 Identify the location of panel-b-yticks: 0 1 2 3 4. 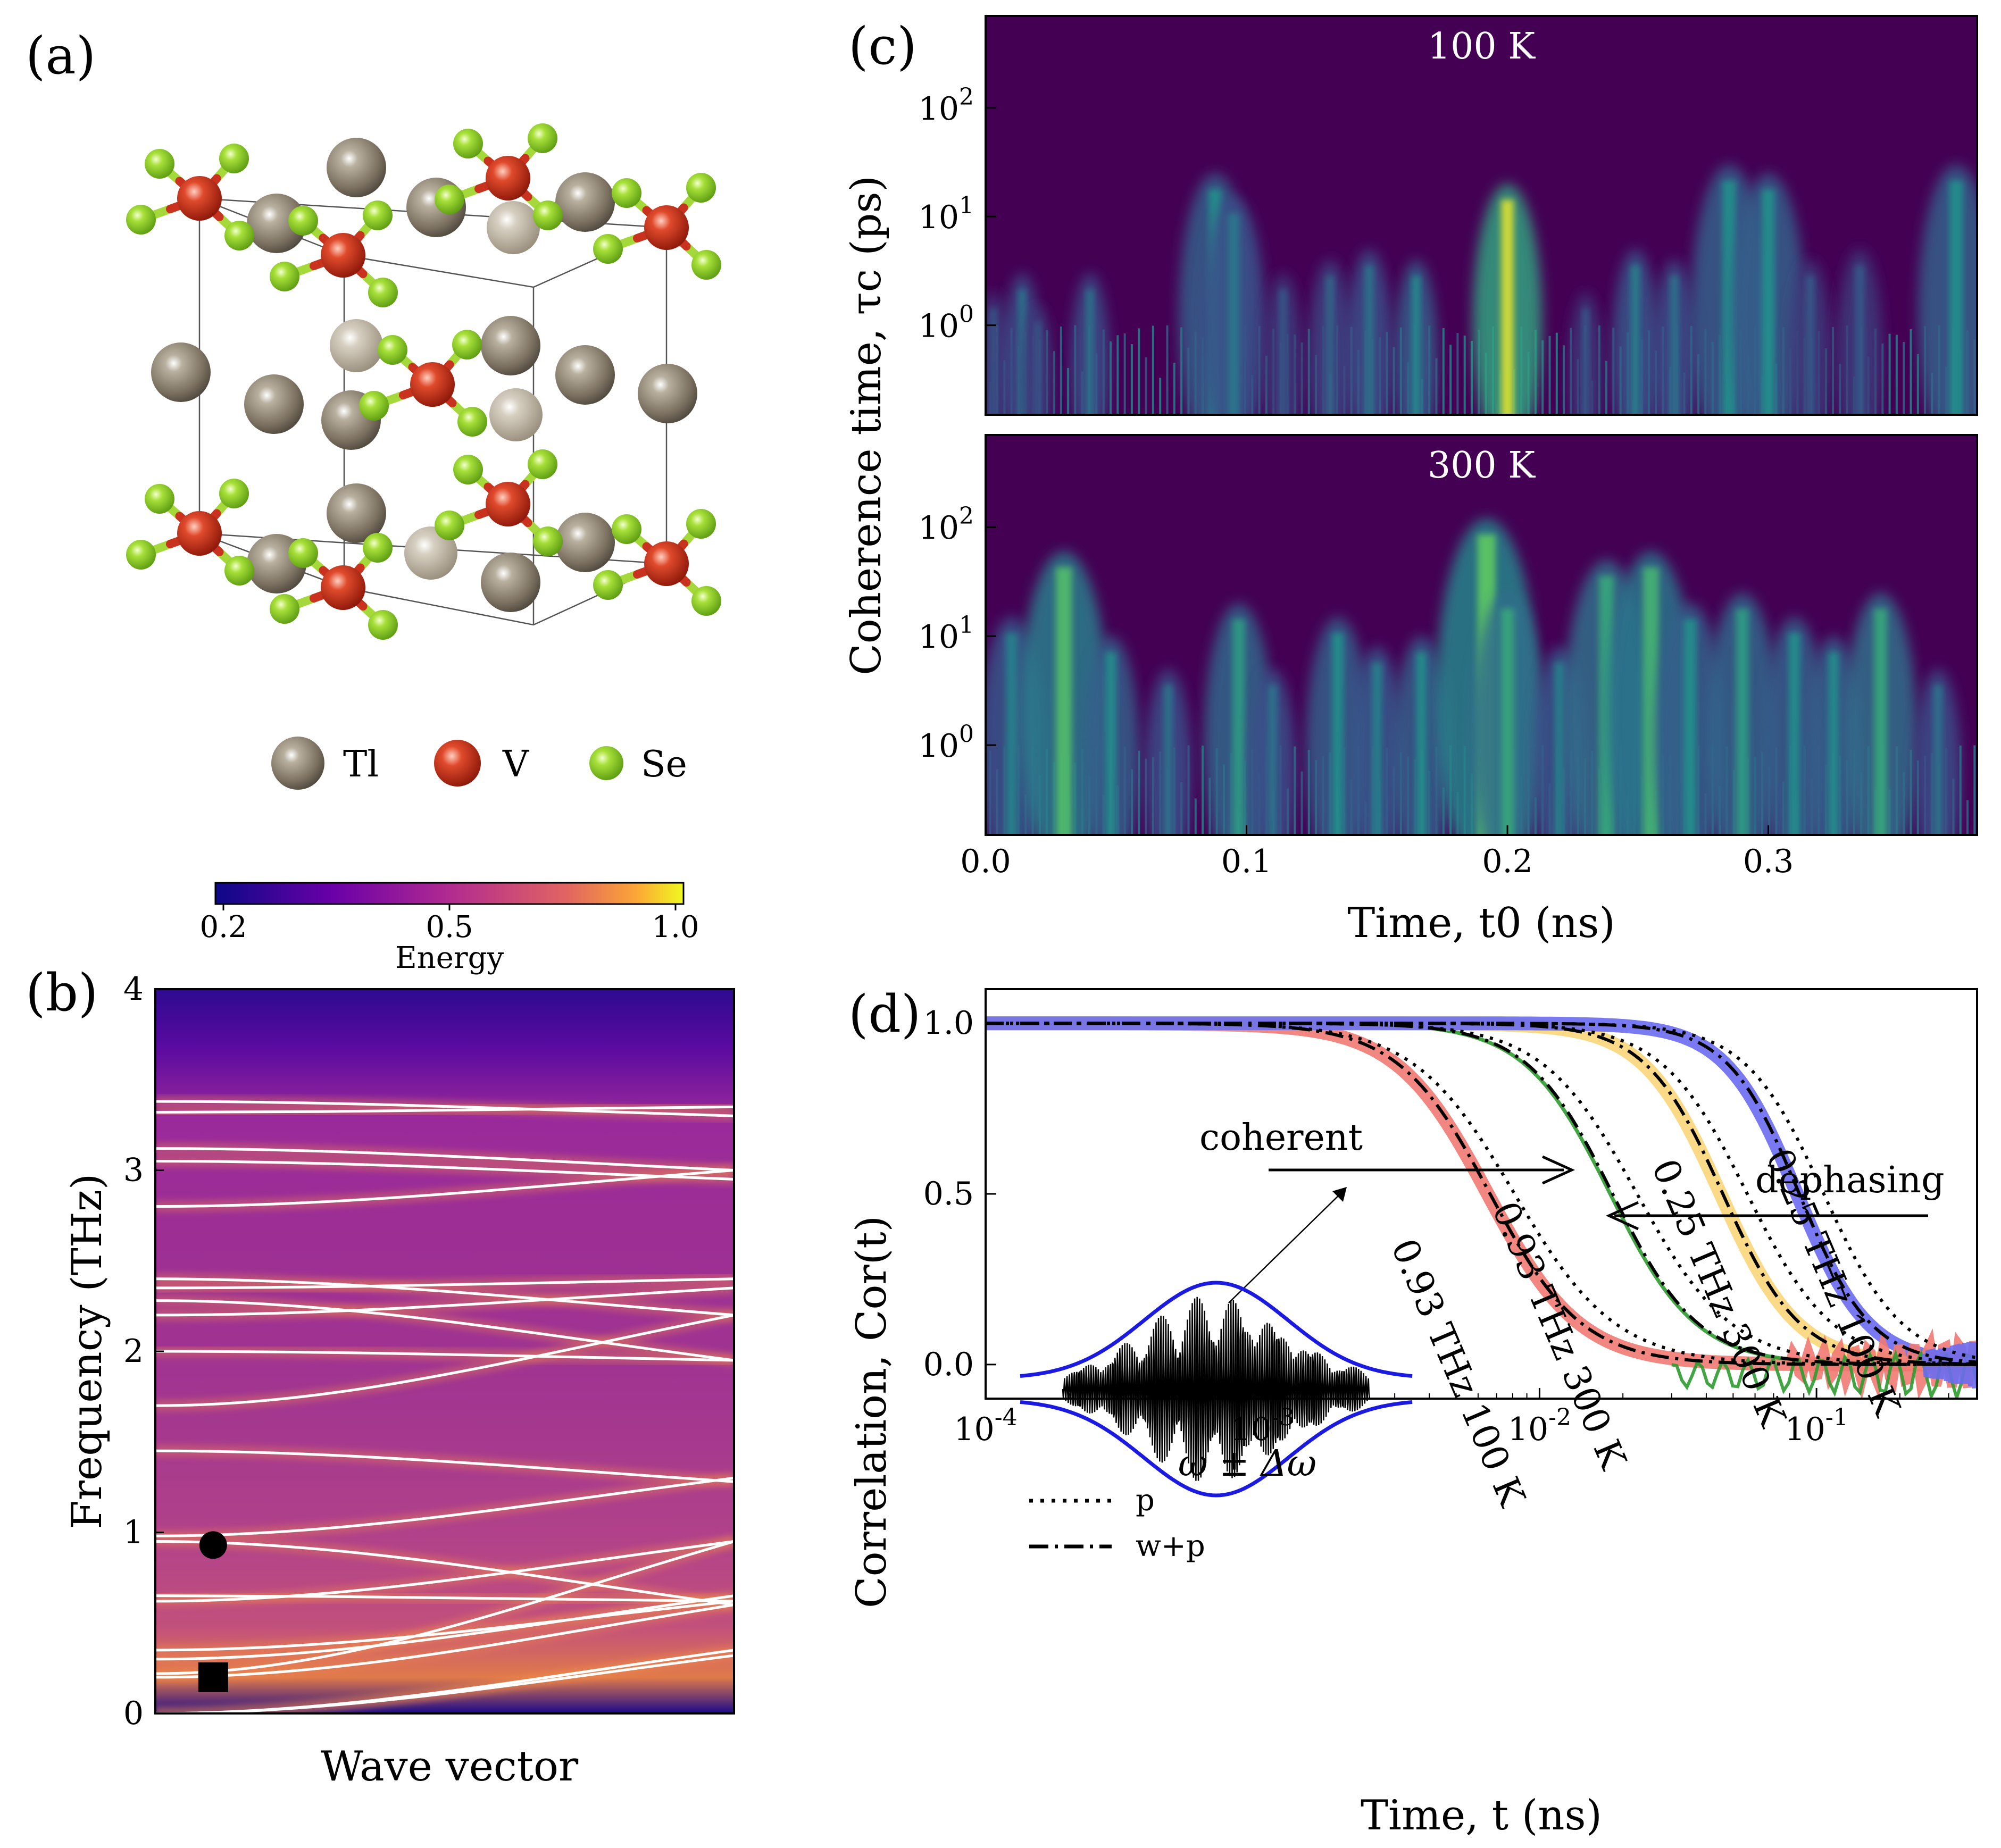
(143, 1351).